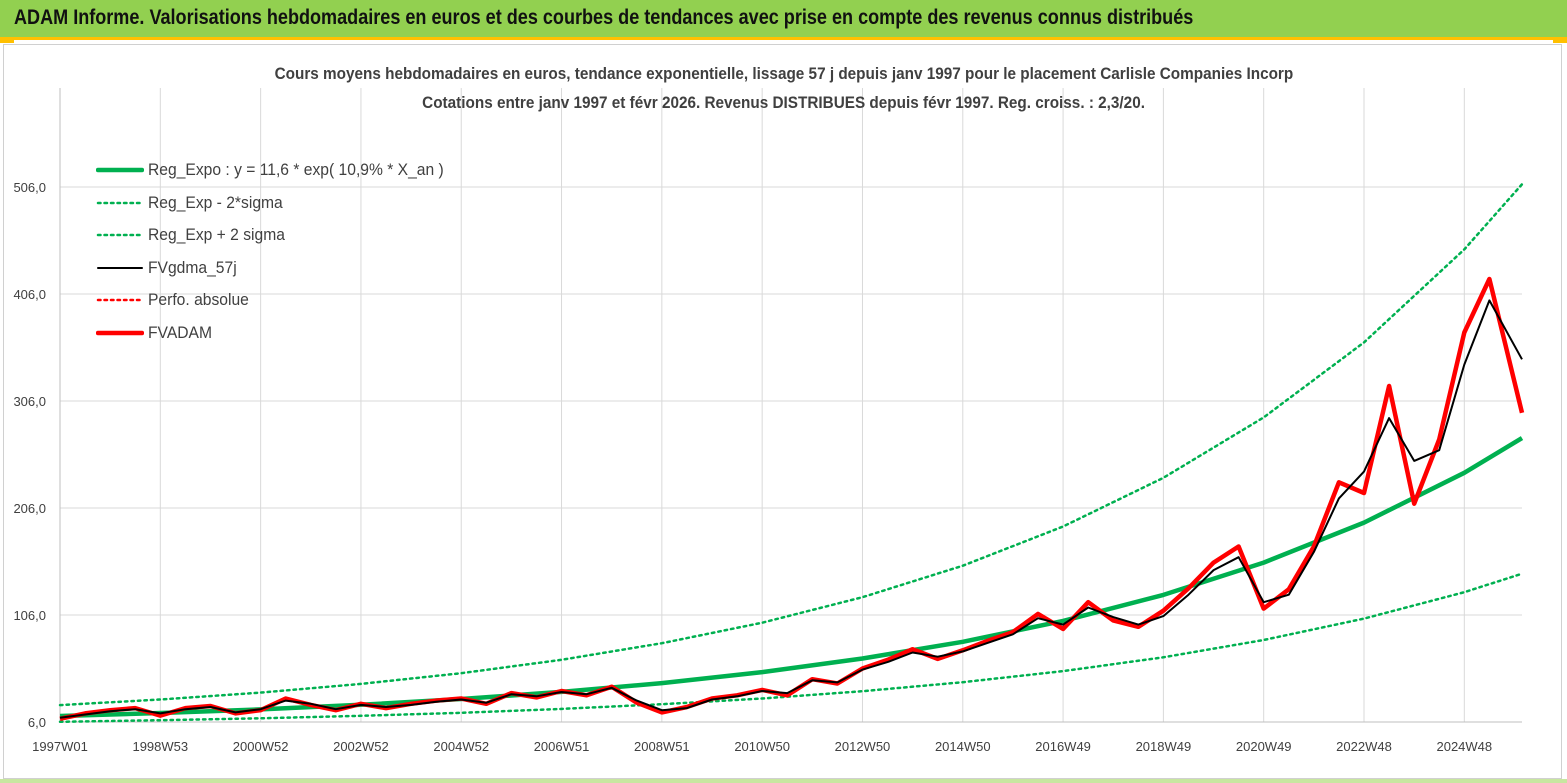 Image resolution: width=1567 pixels, height=783 pixels. What do you see at coordinates (461, 746) in the screenshot?
I see `x-tick-label: 2004W52` at bounding box center [461, 746].